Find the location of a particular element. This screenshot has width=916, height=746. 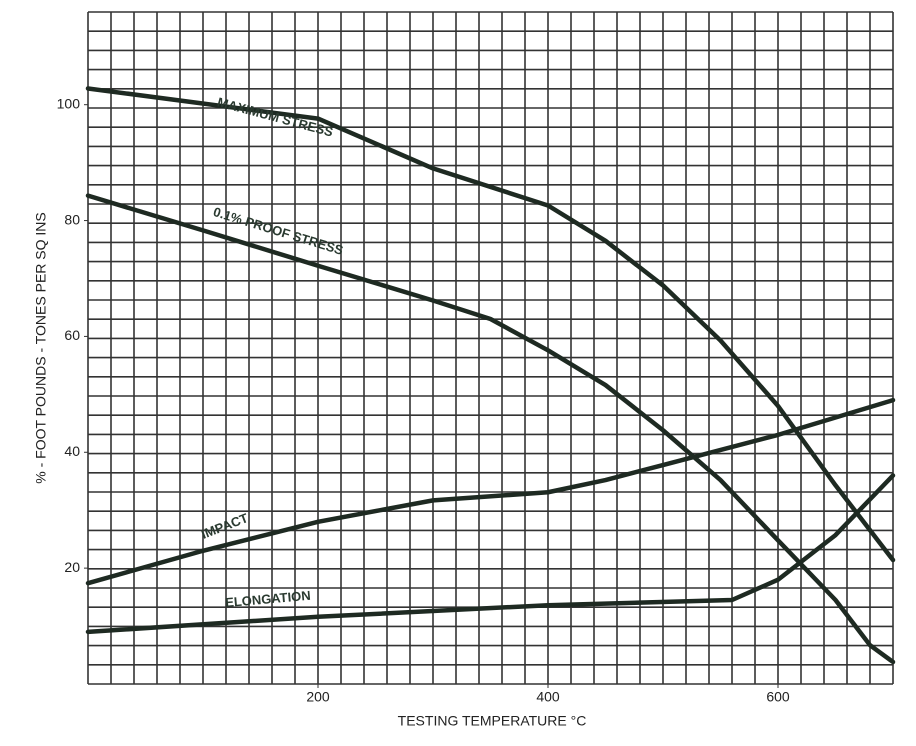

series-label: 0.1% PROOF STRESS is located at coordinates (279, 231).